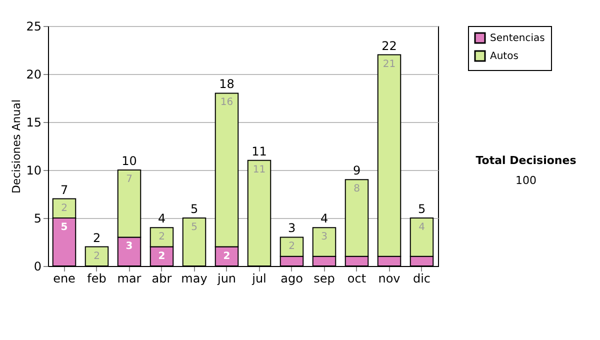 The height and width of the screenshot is (340, 600). Describe the element at coordinates (227, 102) in the screenshot. I see `data-label: 16` at that location.